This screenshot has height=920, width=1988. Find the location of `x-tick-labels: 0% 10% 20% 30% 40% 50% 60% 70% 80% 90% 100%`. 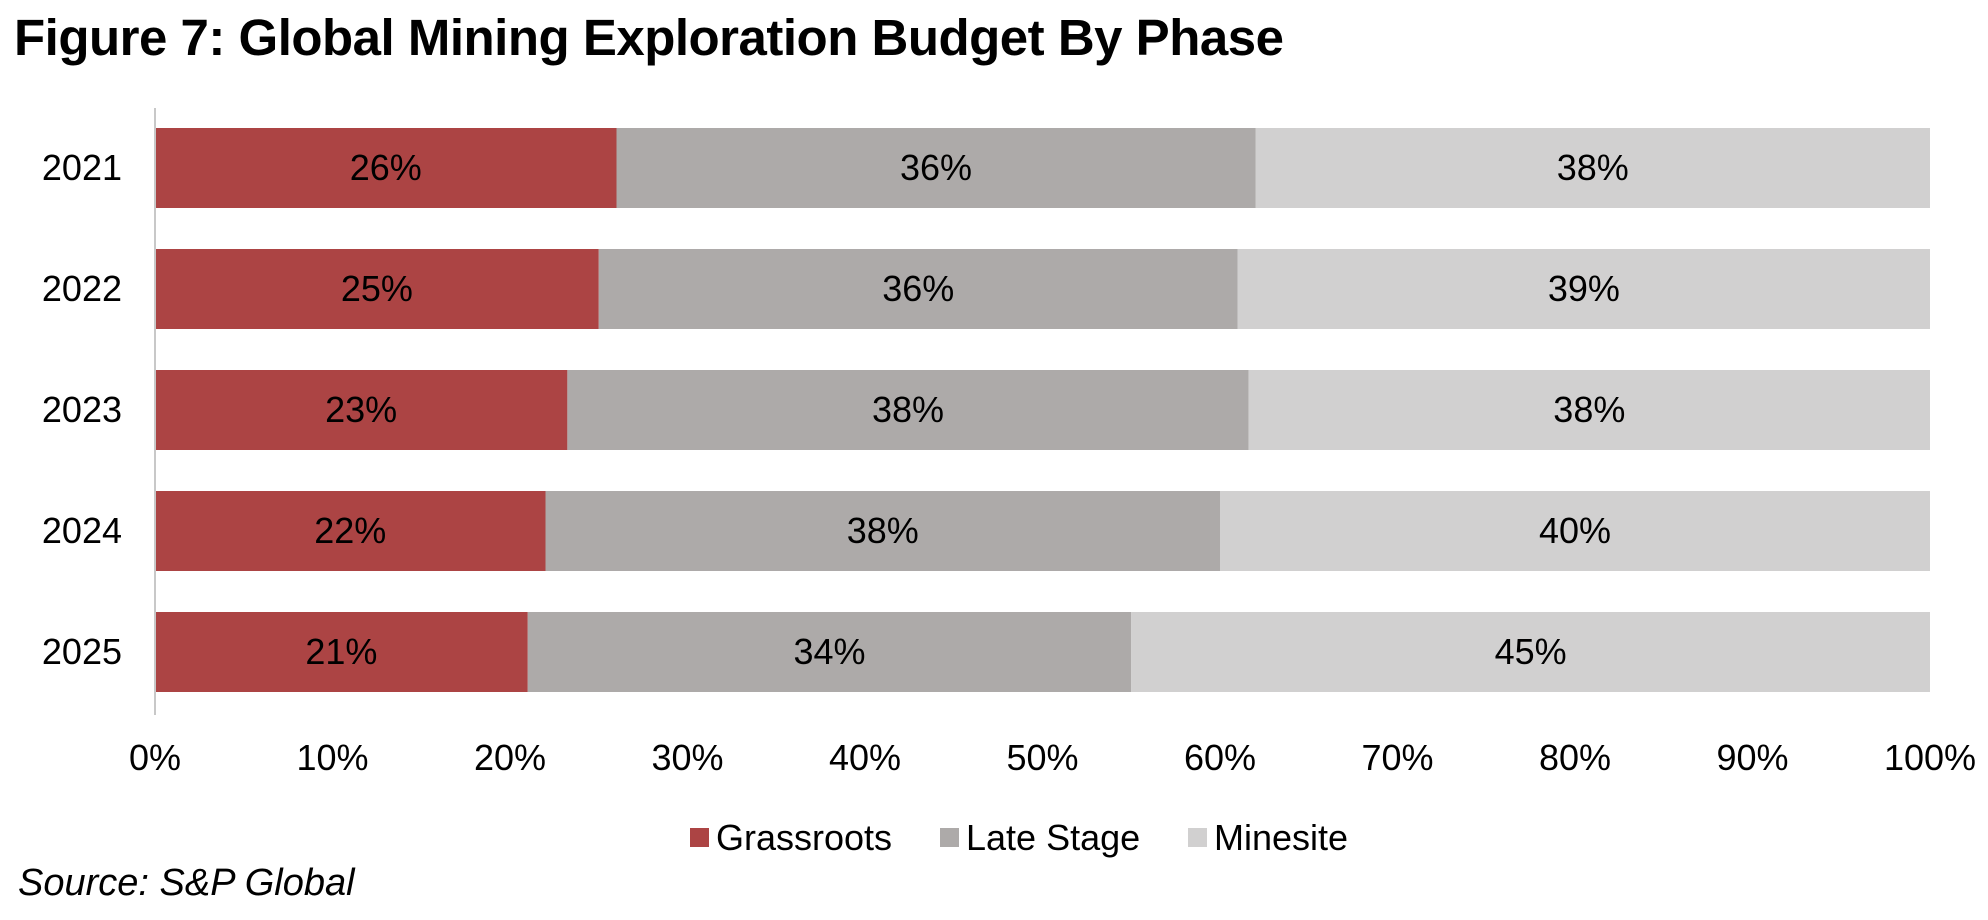

x-tick-labels: 0% 10% 20% 30% 40% 50% 60% 70% 80% 90% 100% is located at coordinates (1052, 757).